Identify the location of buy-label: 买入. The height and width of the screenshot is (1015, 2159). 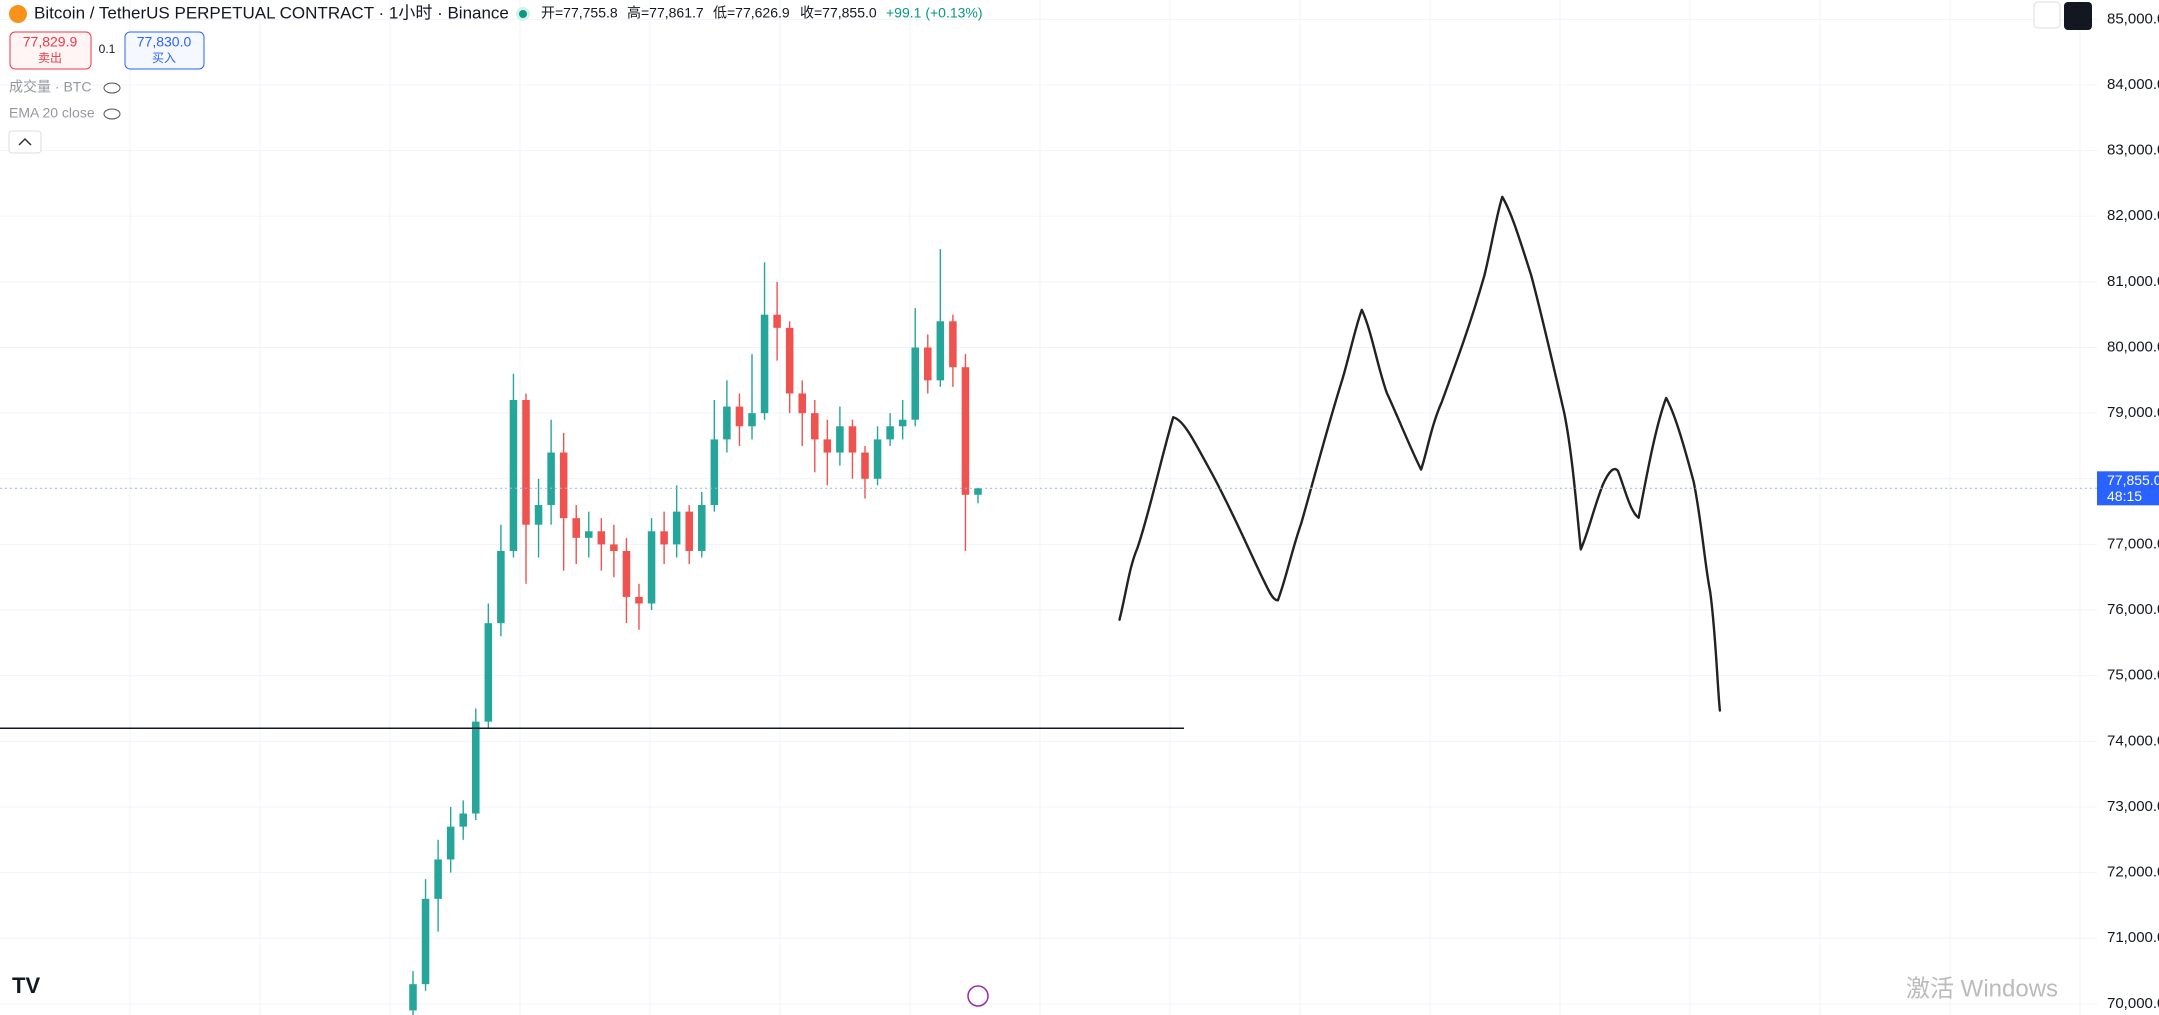
(164, 58).